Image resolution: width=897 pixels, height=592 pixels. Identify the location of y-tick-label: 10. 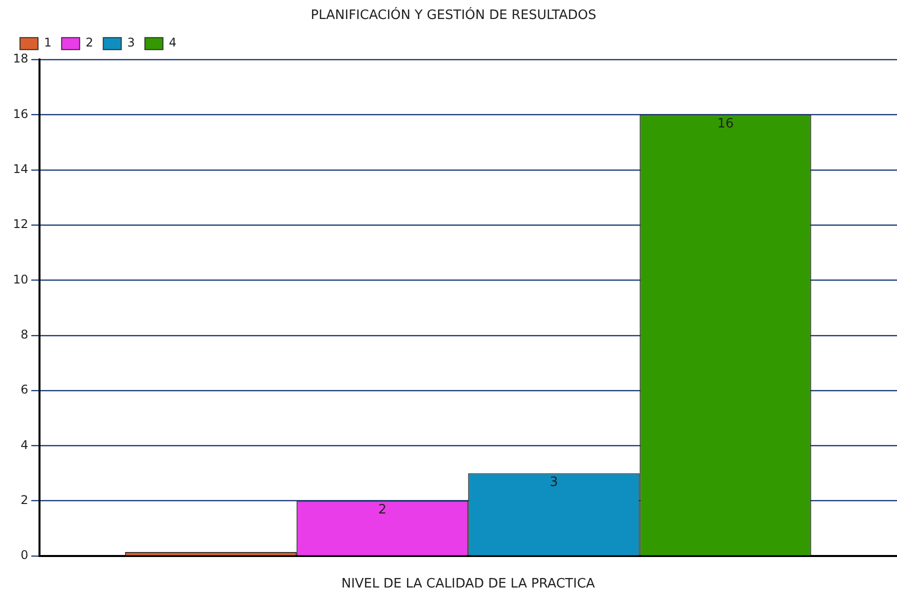
(20, 279).